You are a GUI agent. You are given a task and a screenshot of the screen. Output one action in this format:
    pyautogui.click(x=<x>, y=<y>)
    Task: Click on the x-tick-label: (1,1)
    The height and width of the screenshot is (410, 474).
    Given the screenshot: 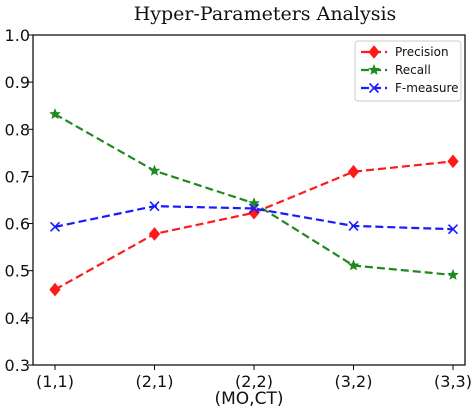 What is the action you would take?
    pyautogui.click(x=55, y=381)
    